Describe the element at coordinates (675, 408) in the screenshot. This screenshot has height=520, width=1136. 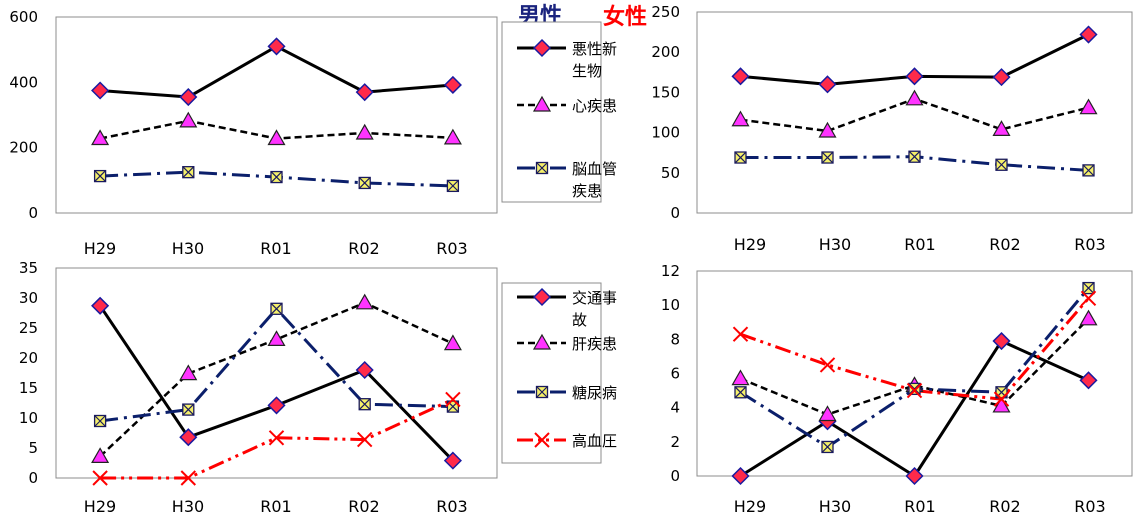
I see `y-tick-label: 4` at that location.